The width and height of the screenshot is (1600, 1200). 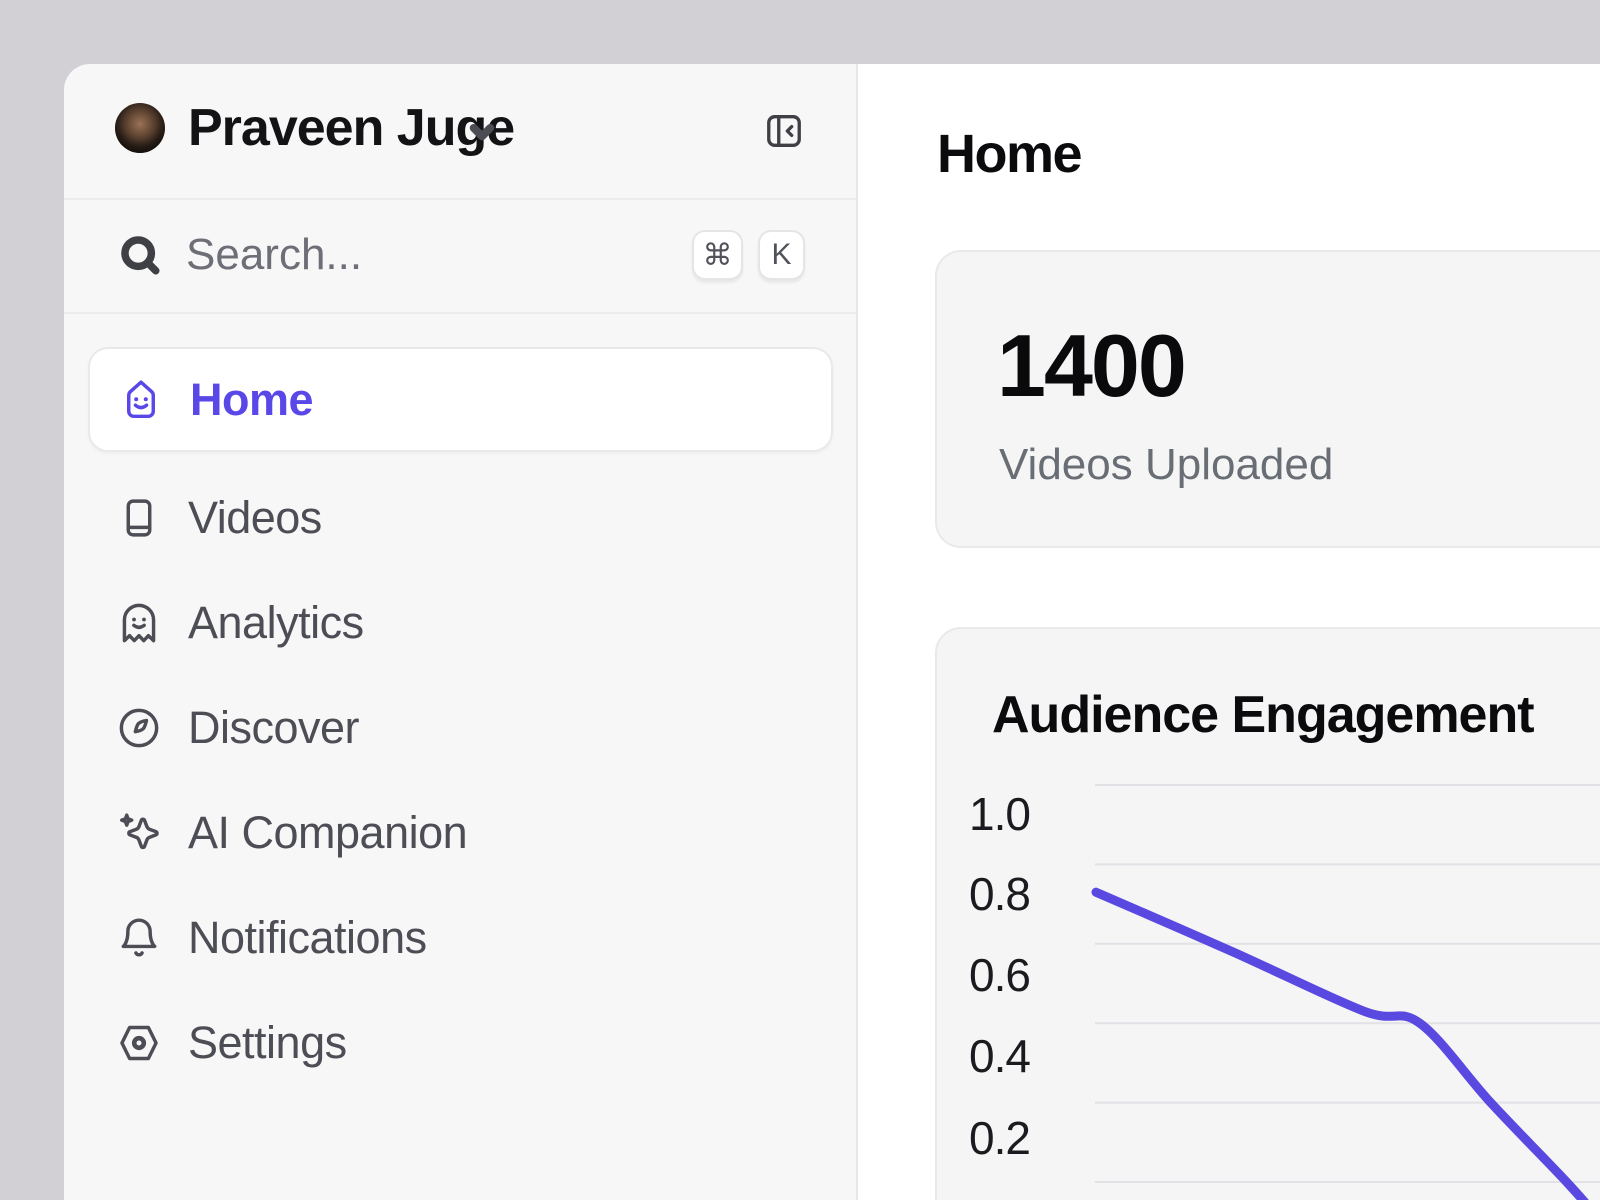 What do you see at coordinates (460, 1042) in the screenshot?
I see `sidebar-item-settings: Settings` at bounding box center [460, 1042].